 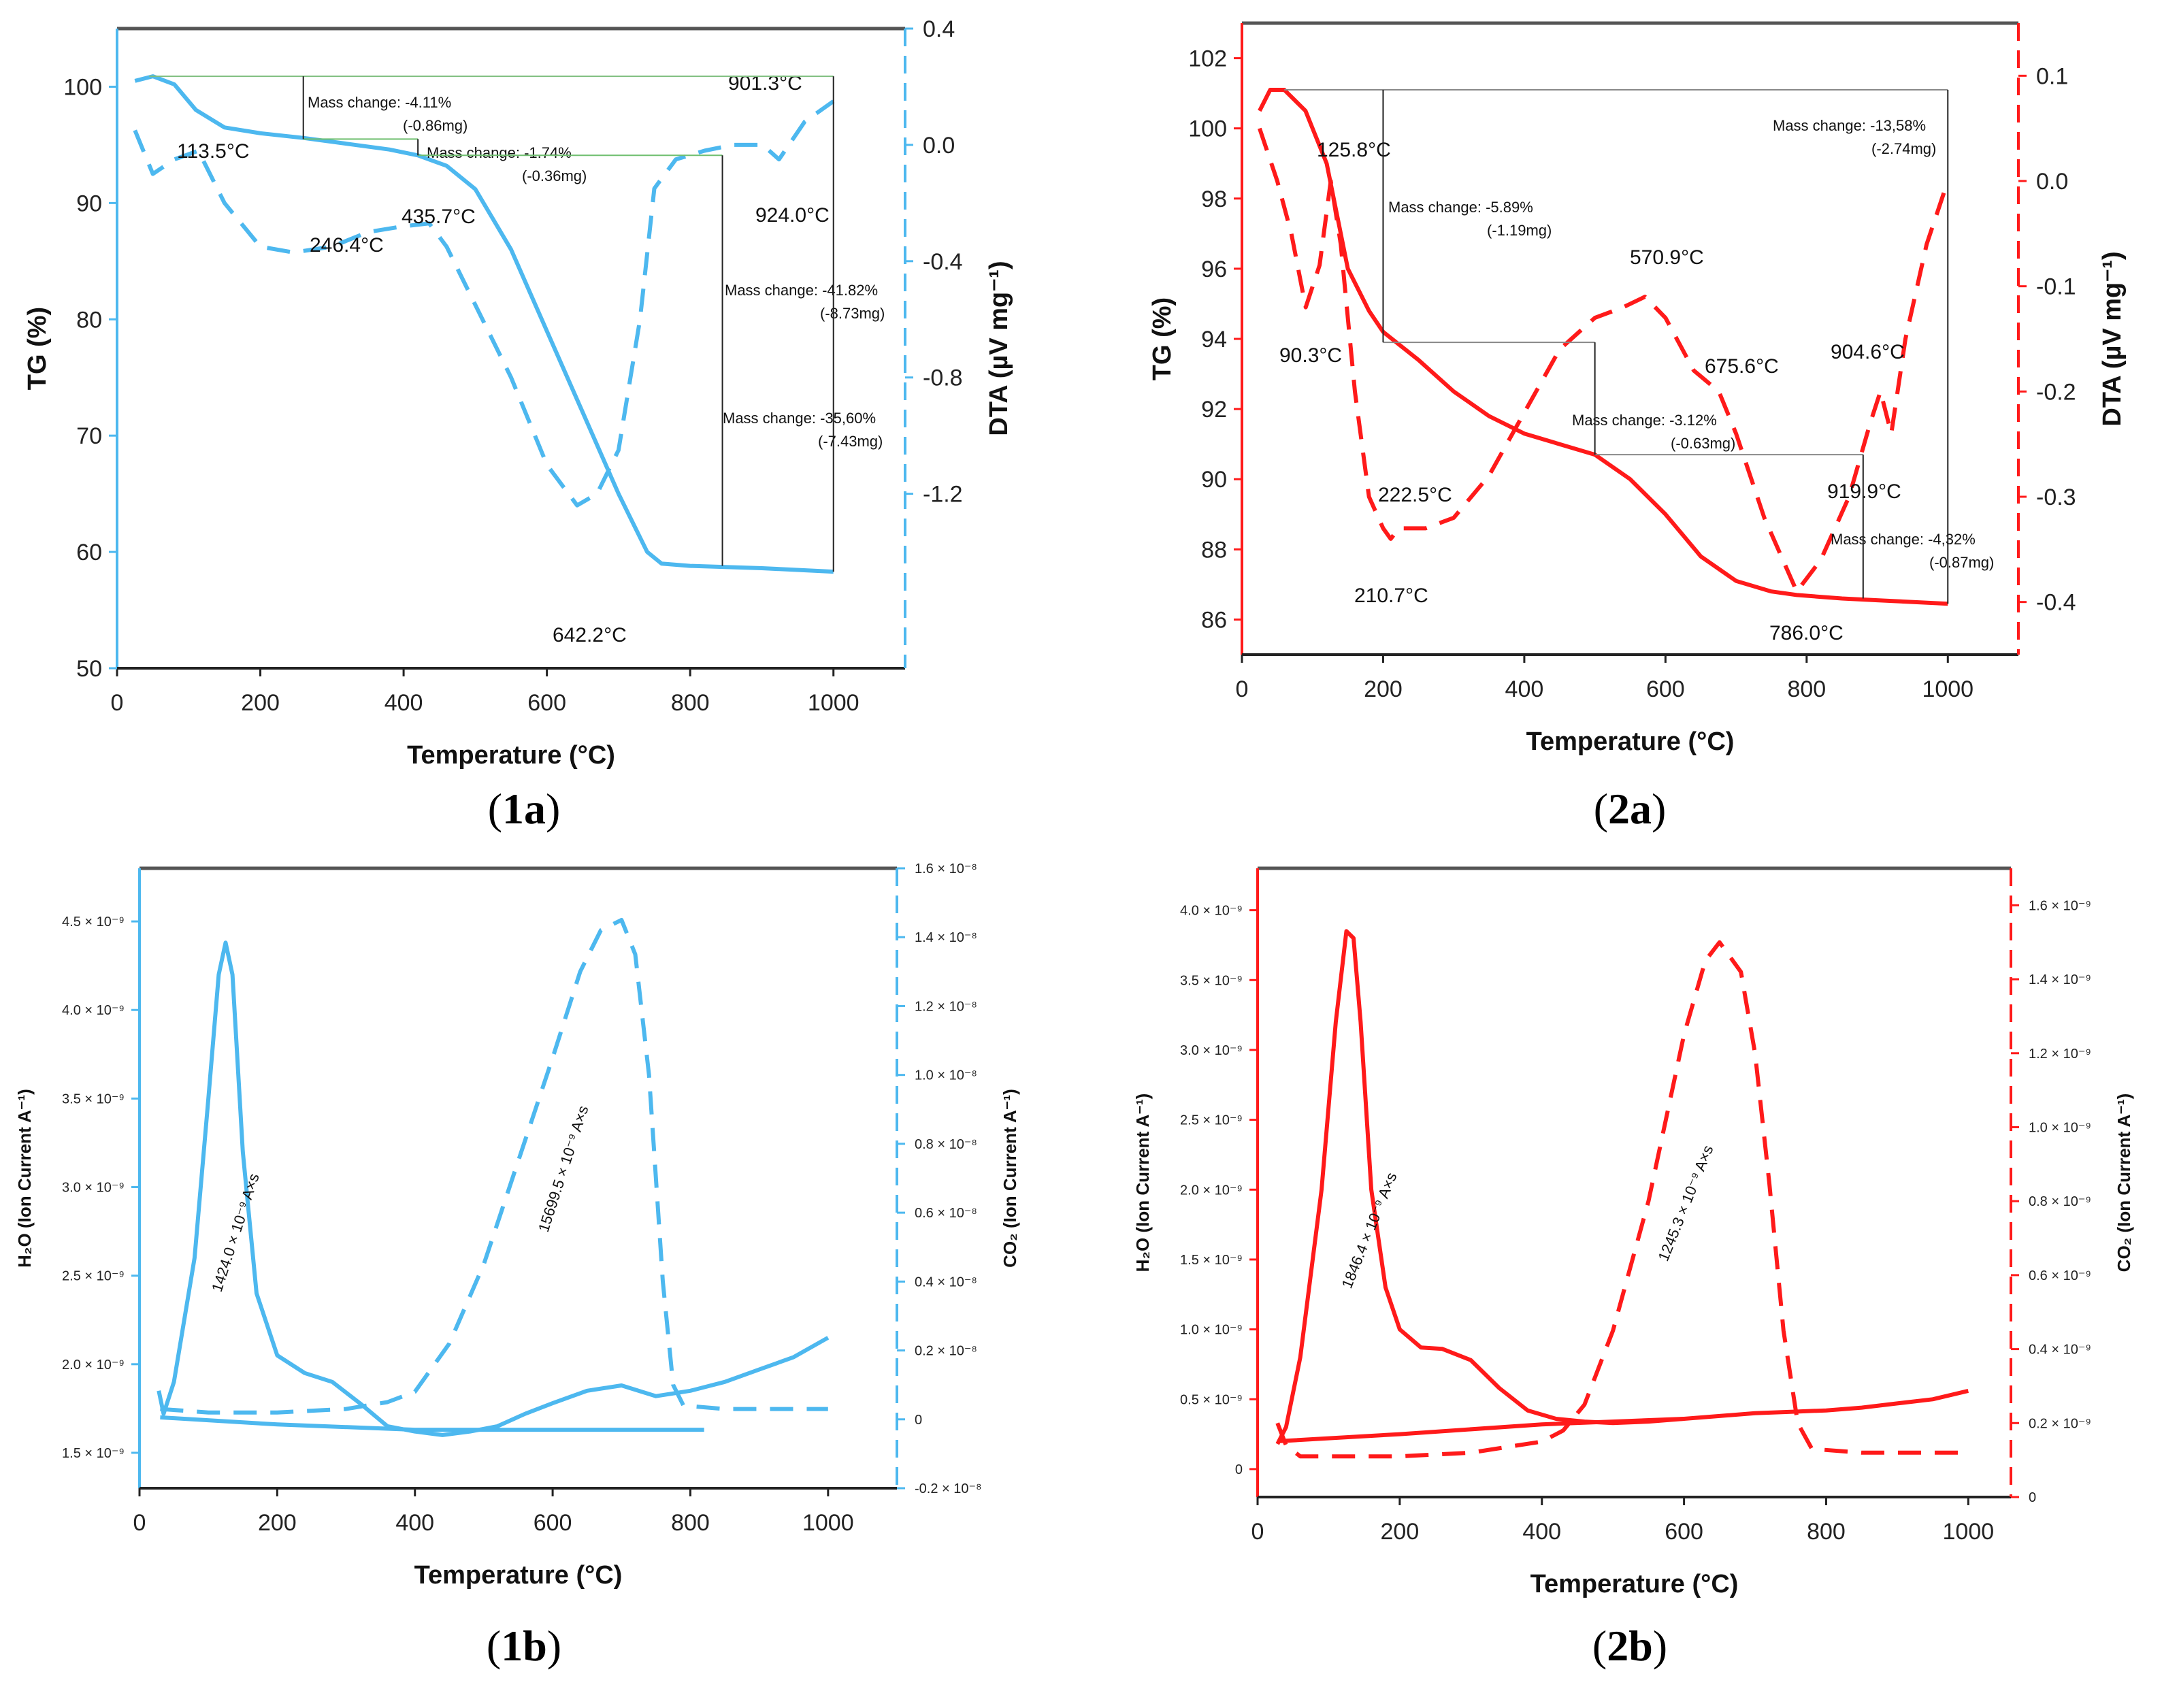 I want to click on y2-tick-label: -0.2 × 10⁻⁸, so click(x=949, y=1488).